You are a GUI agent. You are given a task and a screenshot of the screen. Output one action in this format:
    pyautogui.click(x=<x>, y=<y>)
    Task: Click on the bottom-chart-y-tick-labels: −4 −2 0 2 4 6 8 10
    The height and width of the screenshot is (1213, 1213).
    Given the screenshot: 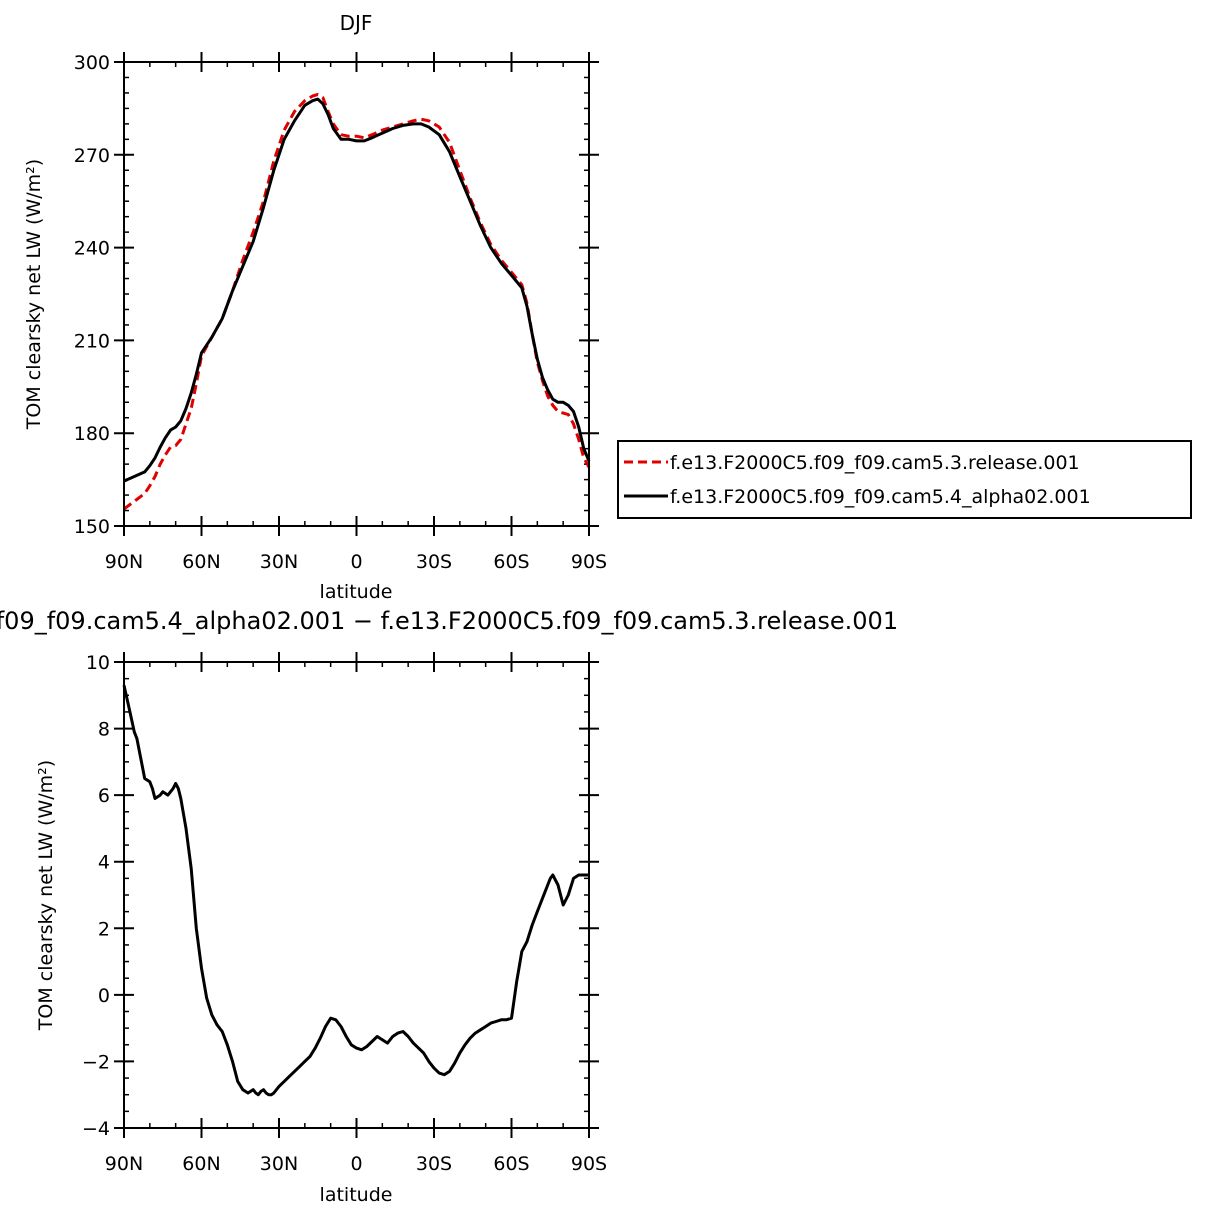 What is the action you would take?
    pyautogui.click(x=96, y=896)
    